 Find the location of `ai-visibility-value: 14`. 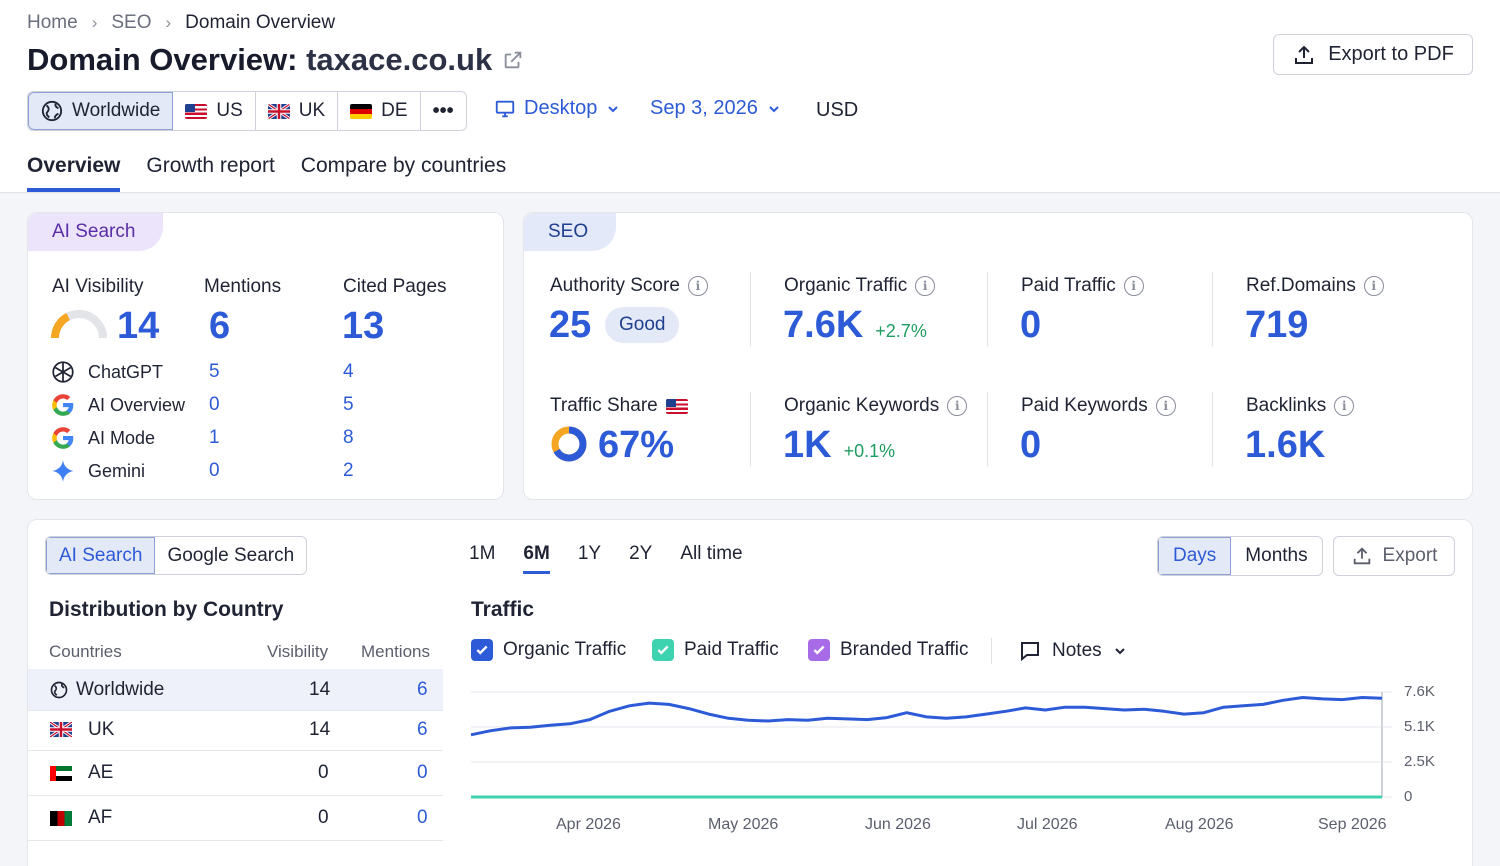

ai-visibility-value: 14 is located at coordinates (138, 326).